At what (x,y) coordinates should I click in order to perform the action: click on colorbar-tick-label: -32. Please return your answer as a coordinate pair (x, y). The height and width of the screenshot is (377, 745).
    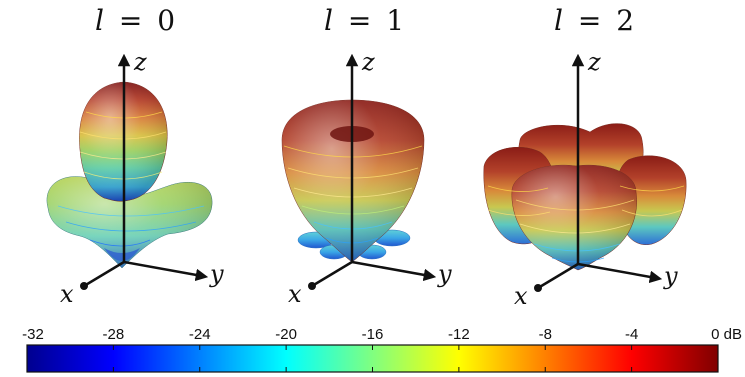
    Looking at the image, I should click on (33, 334).